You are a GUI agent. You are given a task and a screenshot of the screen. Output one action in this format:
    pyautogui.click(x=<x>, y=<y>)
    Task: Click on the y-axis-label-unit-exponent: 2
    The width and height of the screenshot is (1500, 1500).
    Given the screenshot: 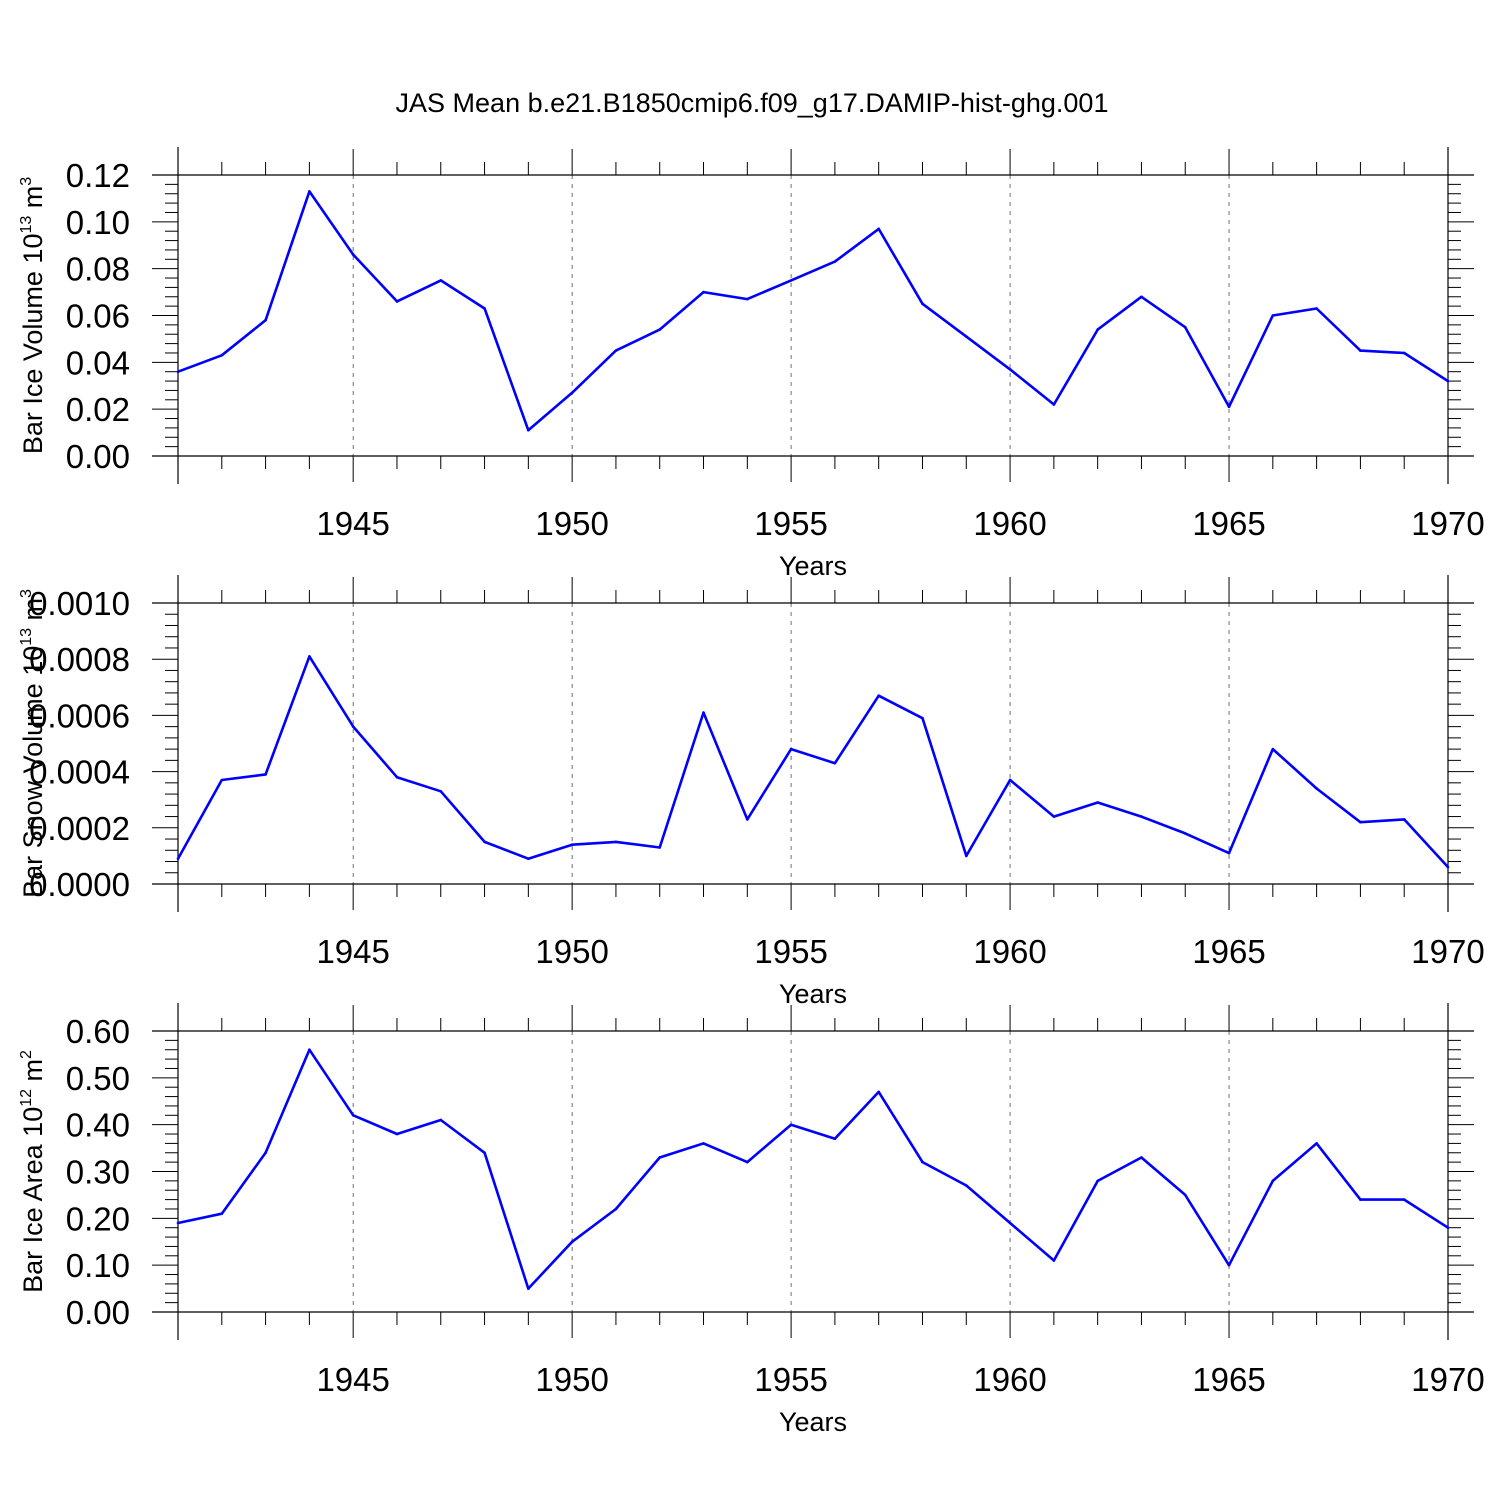 What is the action you would take?
    pyautogui.click(x=26, y=1054)
    